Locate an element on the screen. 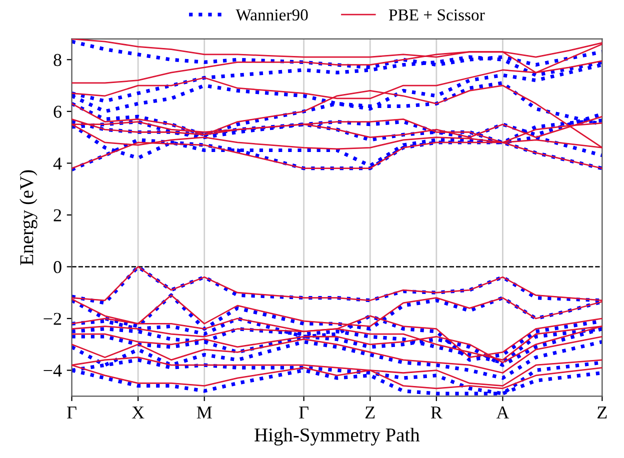 Image resolution: width=624 pixels, height=458 pixels. y-tick-label: 4 is located at coordinates (57, 164).